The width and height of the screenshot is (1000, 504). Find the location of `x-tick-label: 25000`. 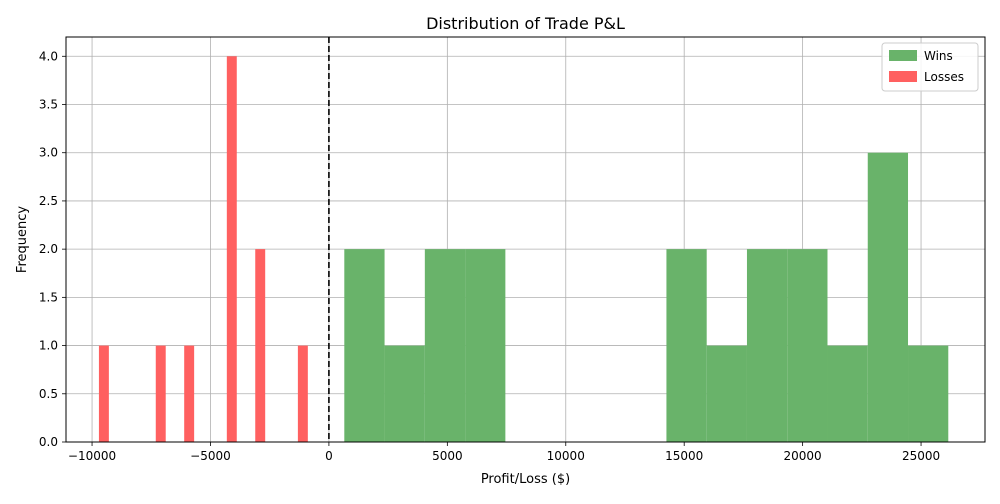

x-tick-label: 25000 is located at coordinates (921, 456).